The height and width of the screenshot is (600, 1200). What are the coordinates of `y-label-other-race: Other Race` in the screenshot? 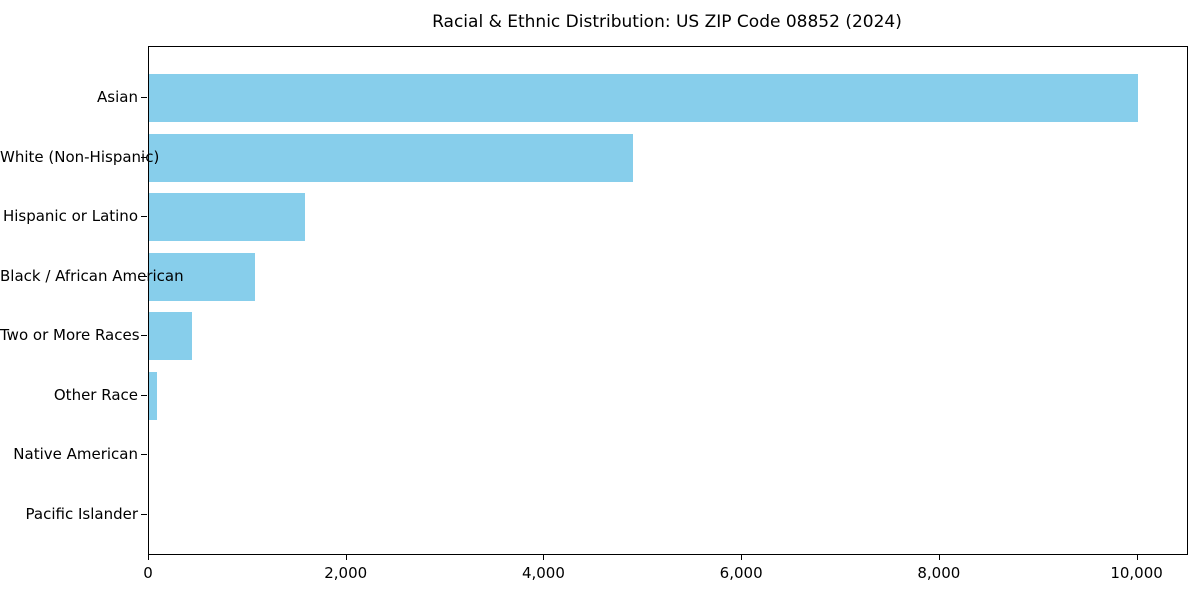 It's located at (95, 394).